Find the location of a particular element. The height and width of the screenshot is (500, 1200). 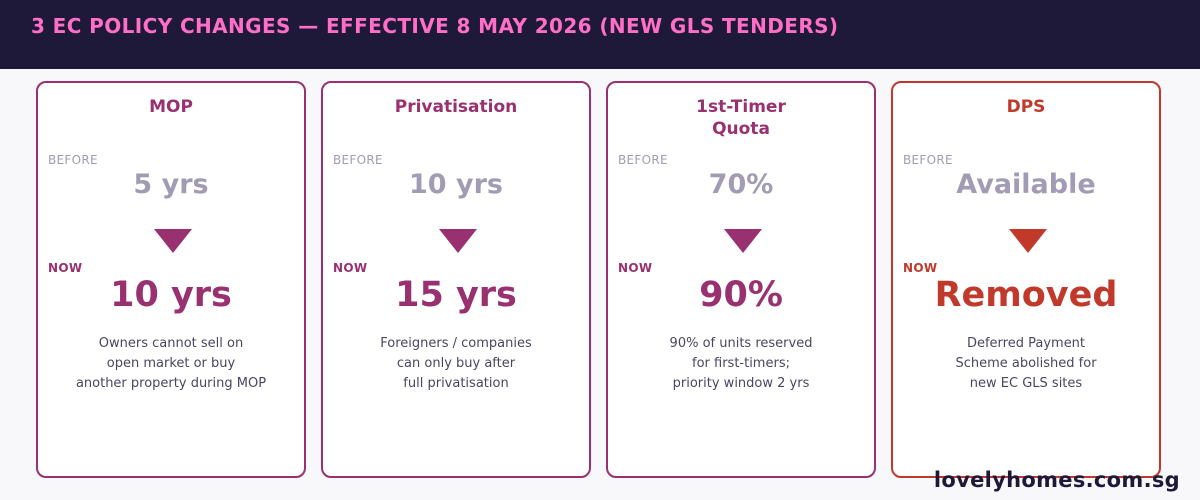

now-value: 15 yrs is located at coordinates (456, 295).